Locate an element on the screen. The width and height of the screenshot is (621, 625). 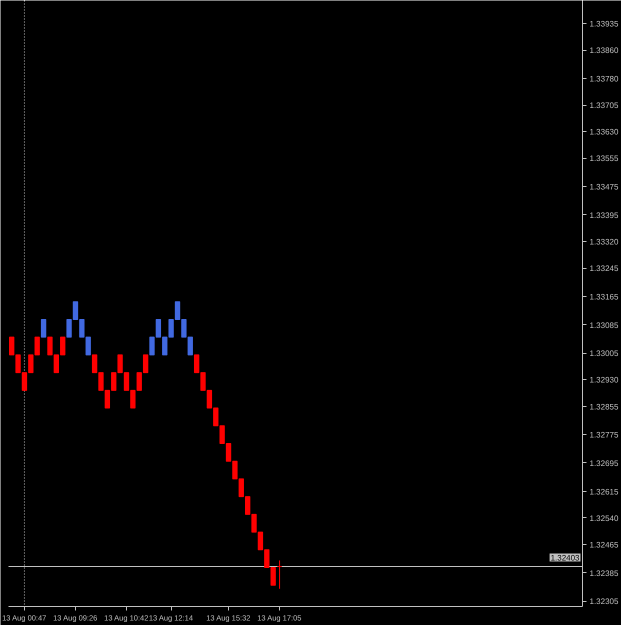
y-tick-label: 1.32305 is located at coordinates (604, 601).